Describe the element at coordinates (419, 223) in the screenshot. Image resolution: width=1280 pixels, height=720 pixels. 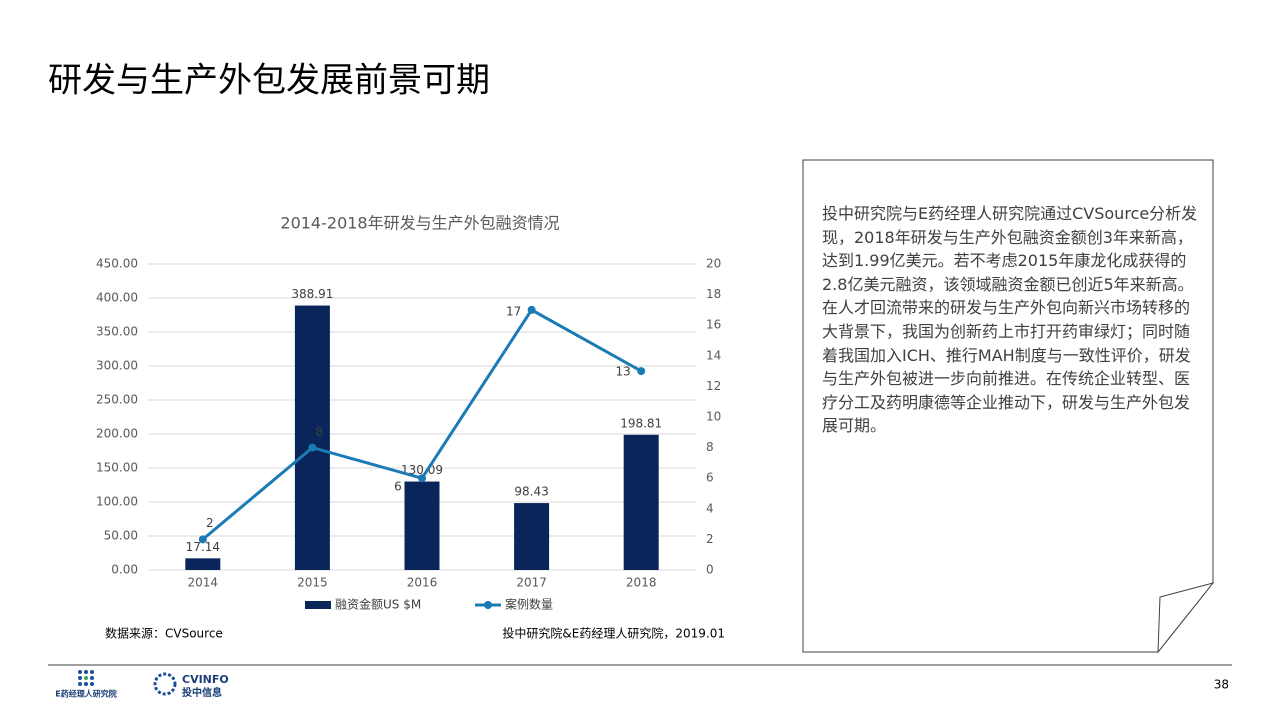
I see `chart-title: 2014-2018年研发与生产外包融资情况` at that location.